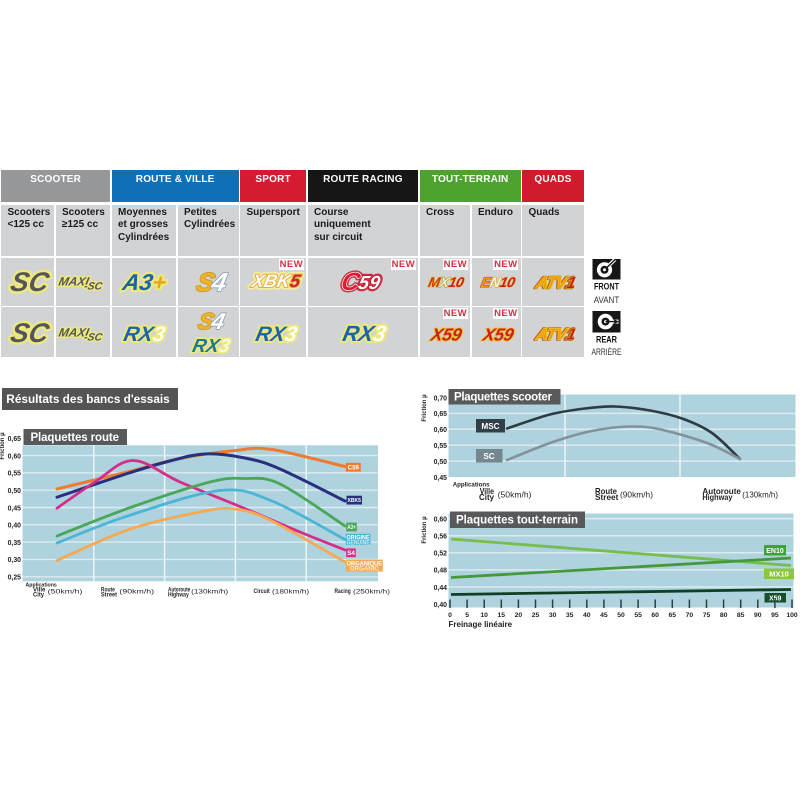 This screenshot has height=800, width=800. I want to click on svg-text: 0,30, so click(15, 560).